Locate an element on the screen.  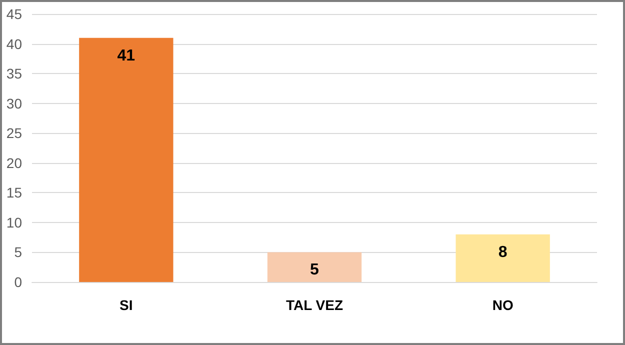
x-tick-label: NO is located at coordinates (503, 305).